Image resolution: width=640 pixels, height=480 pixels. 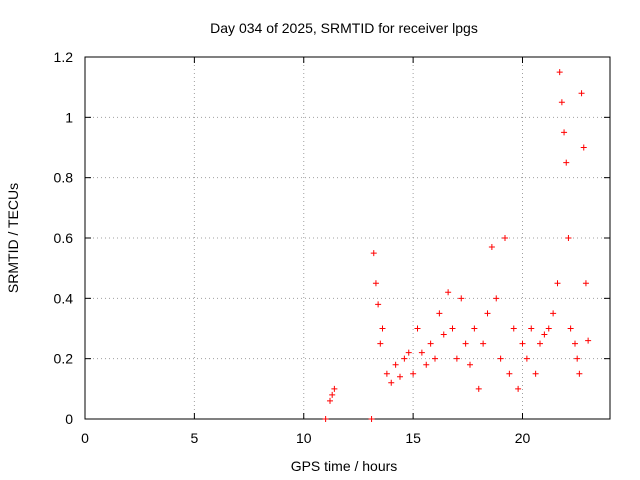 What do you see at coordinates (85, 438) in the screenshot?
I see `x-tick-label: 0` at bounding box center [85, 438].